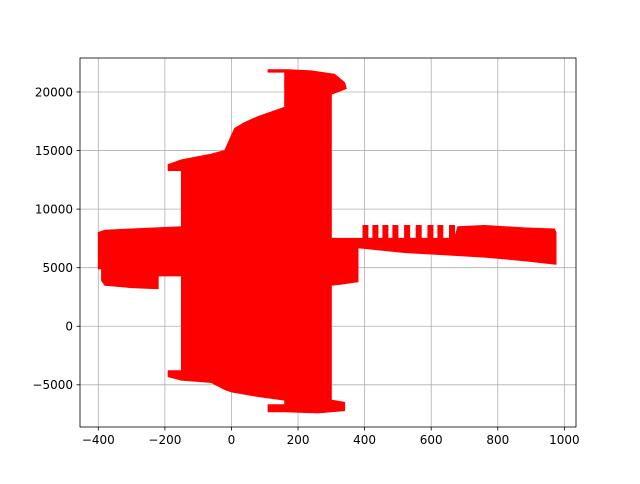  Describe the element at coordinates (69, 327) in the screenshot. I see `y-tick-label: 0` at that location.